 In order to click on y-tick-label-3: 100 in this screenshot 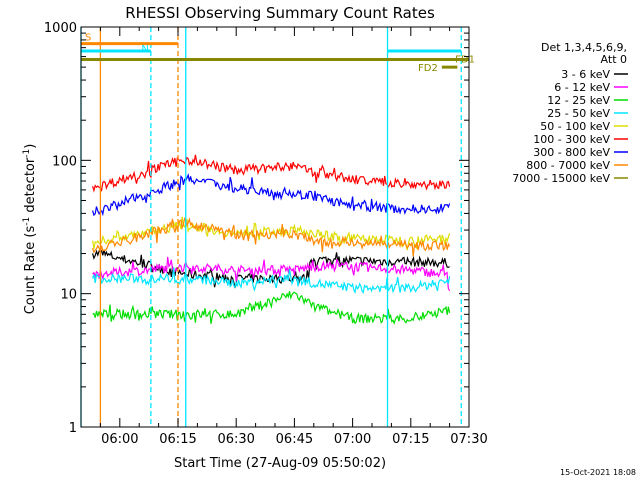, I will do `click(64, 161)`.